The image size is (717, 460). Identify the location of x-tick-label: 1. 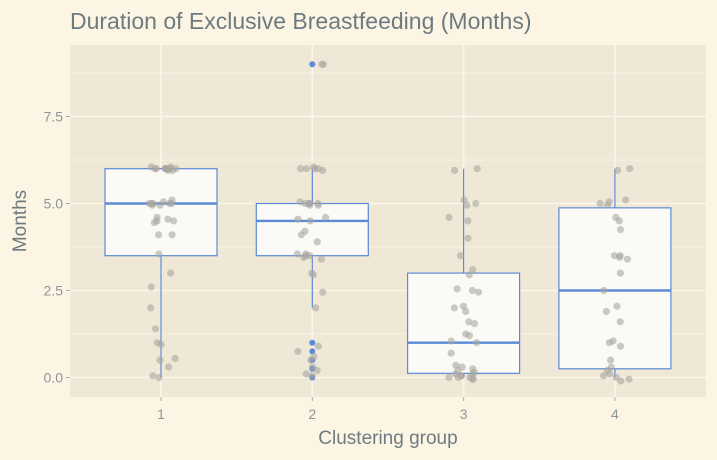
(161, 414).